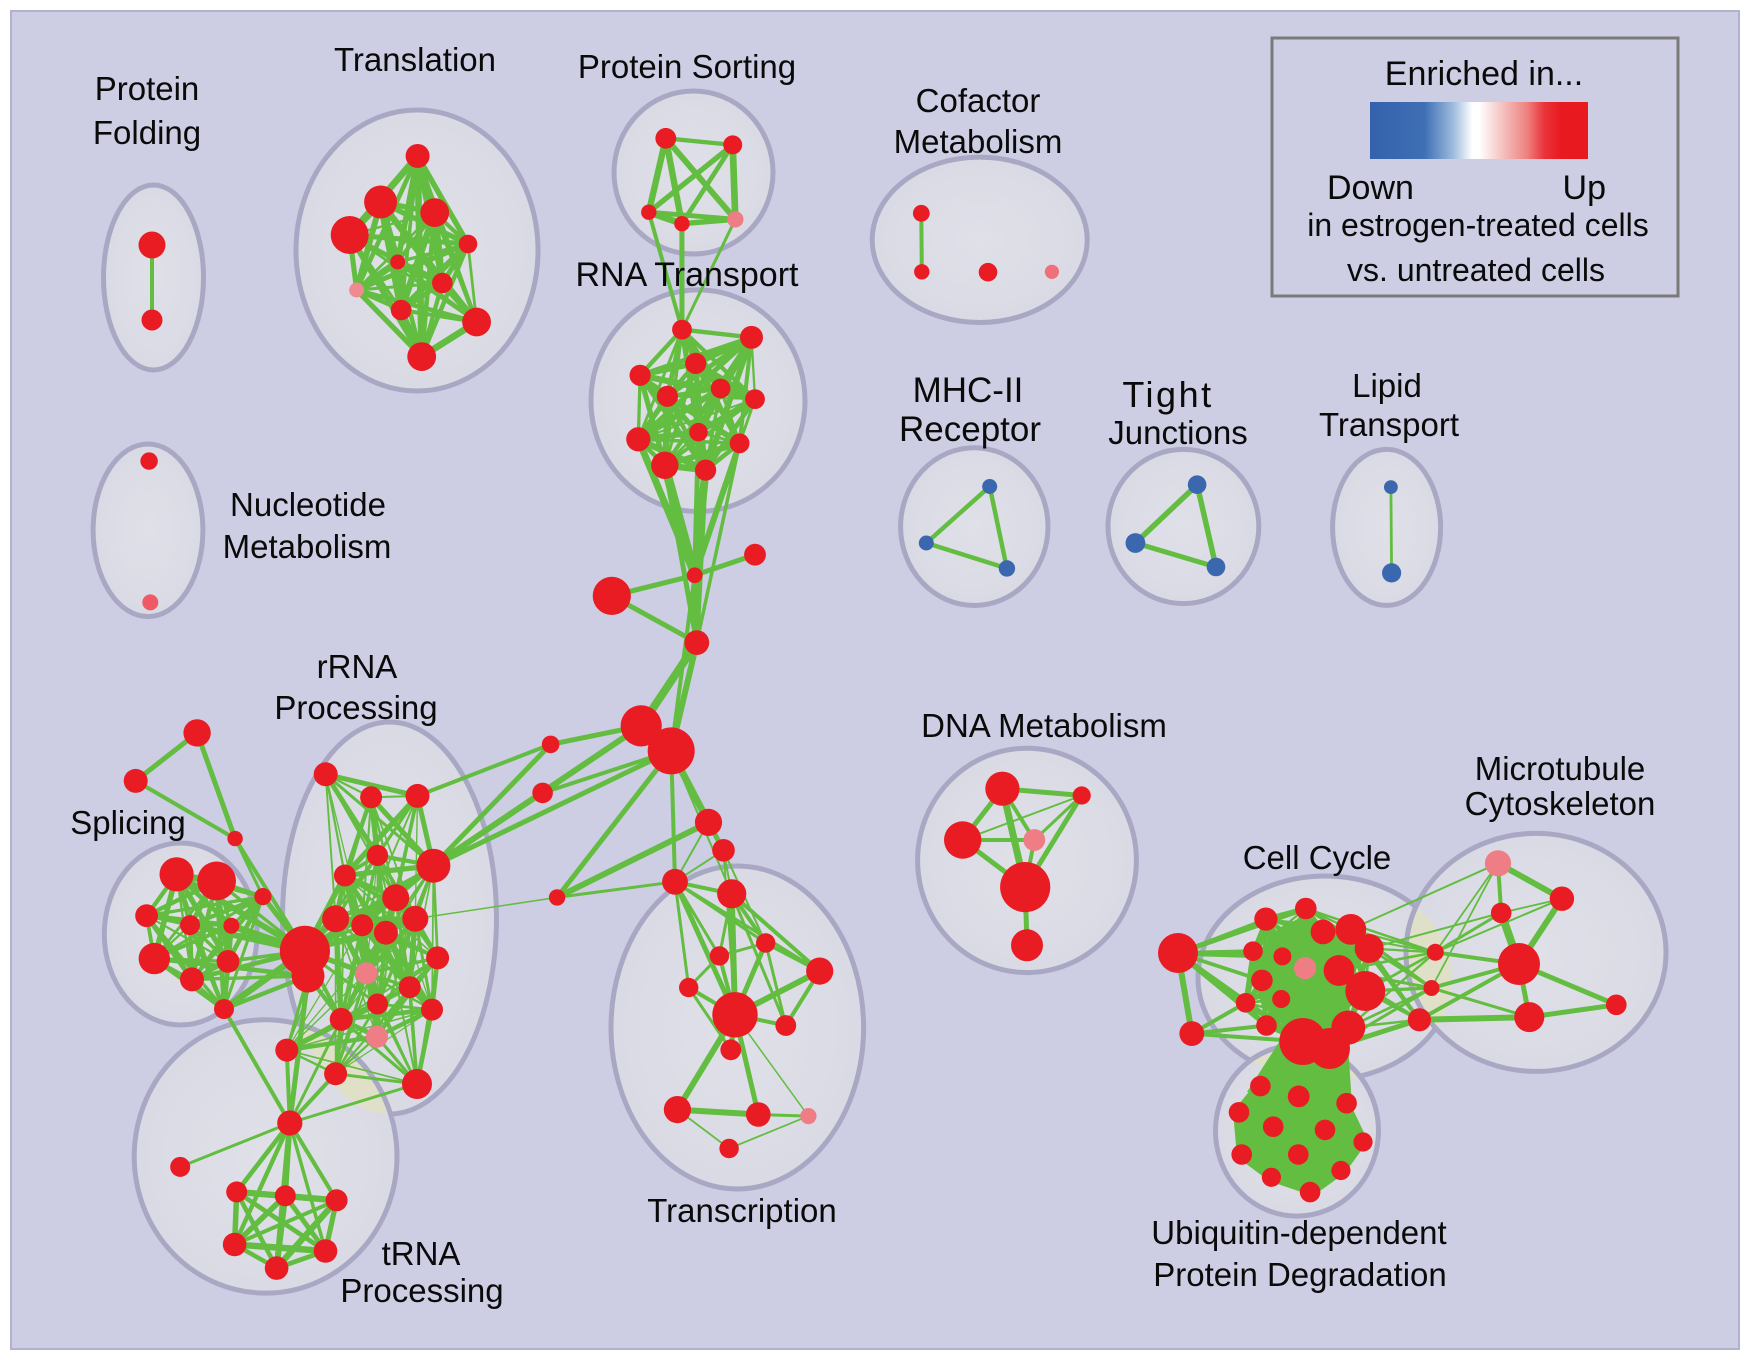  I want to click on svg-text: Splicing, so click(128, 822).